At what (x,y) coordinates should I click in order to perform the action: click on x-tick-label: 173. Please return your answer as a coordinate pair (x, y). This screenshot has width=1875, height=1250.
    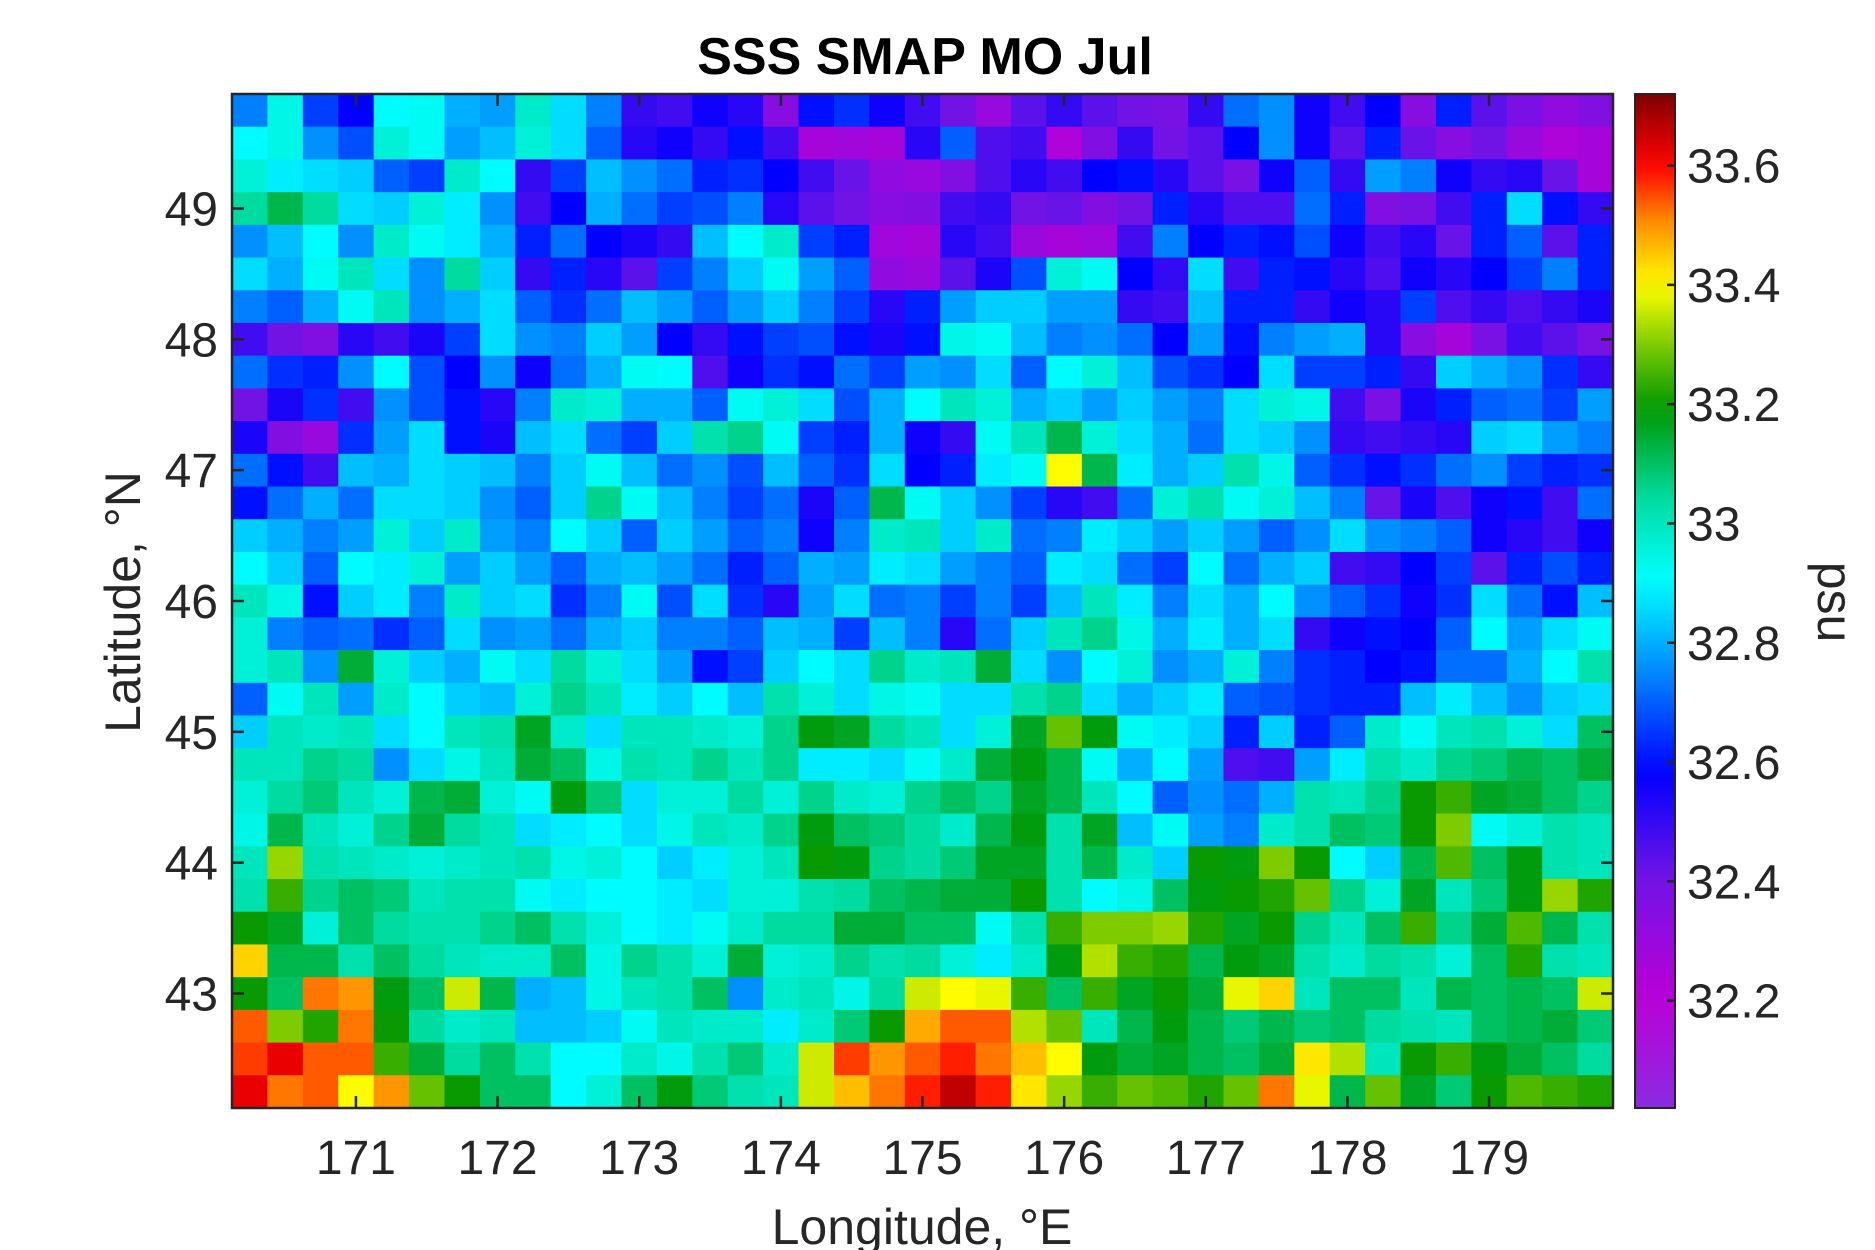
    Looking at the image, I should click on (639, 1158).